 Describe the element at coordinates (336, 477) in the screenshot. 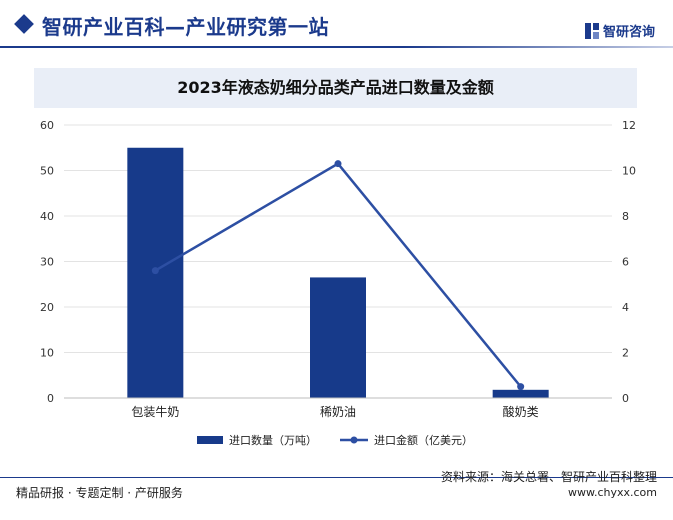

I see `footer-divider` at that location.